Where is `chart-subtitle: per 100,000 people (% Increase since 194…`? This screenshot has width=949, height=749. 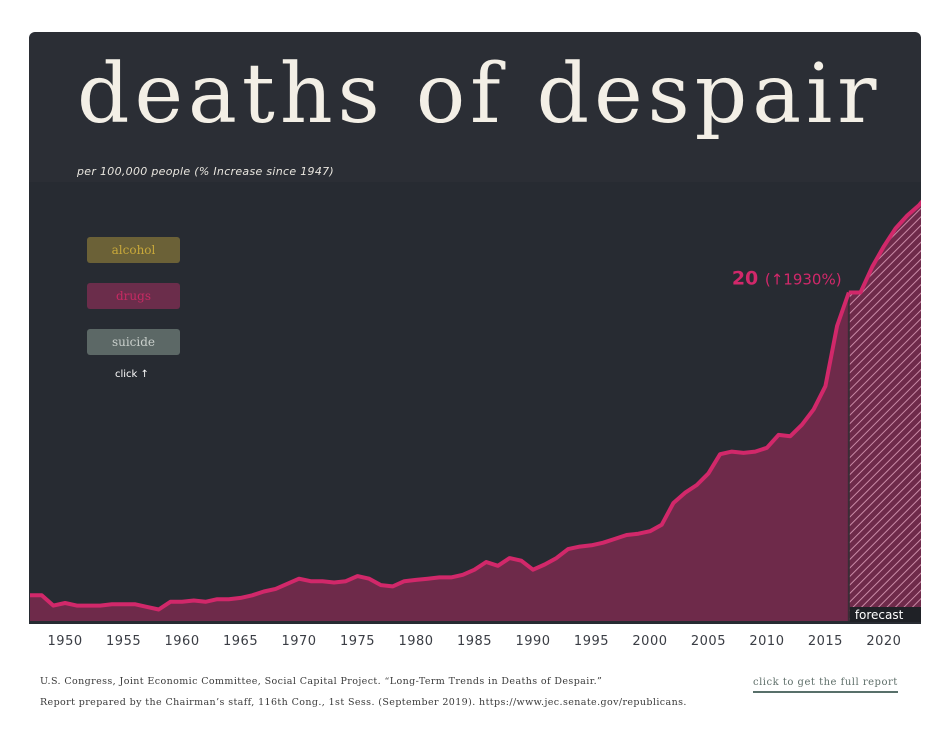 chart-subtitle: per 100,000 people (% Increase since 194… is located at coordinates (206, 171).